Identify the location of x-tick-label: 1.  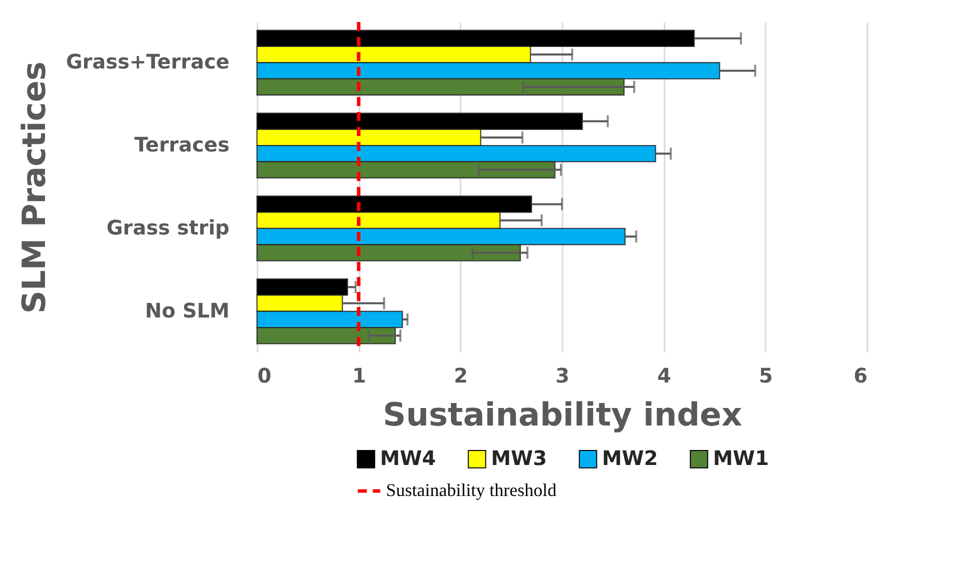
(359, 376).